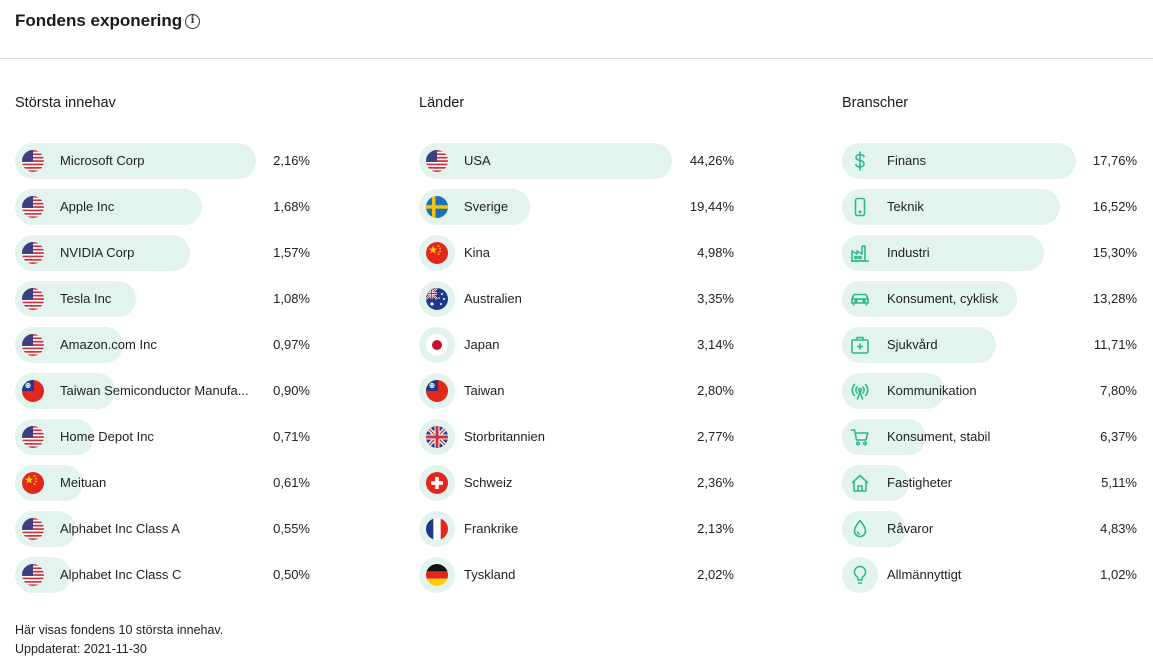 This screenshot has height=669, width=1153. Describe the element at coordinates (504, 436) in the screenshot. I see `country-label: Storbritannien` at that location.